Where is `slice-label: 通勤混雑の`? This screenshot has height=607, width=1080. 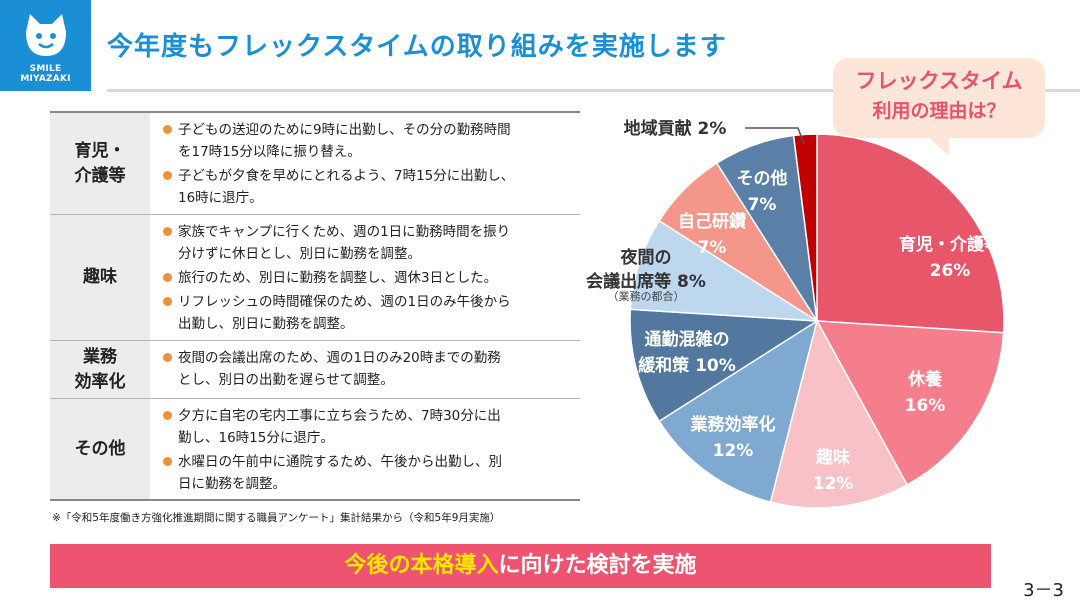
slice-label: 通勤混雑の is located at coordinates (687, 339).